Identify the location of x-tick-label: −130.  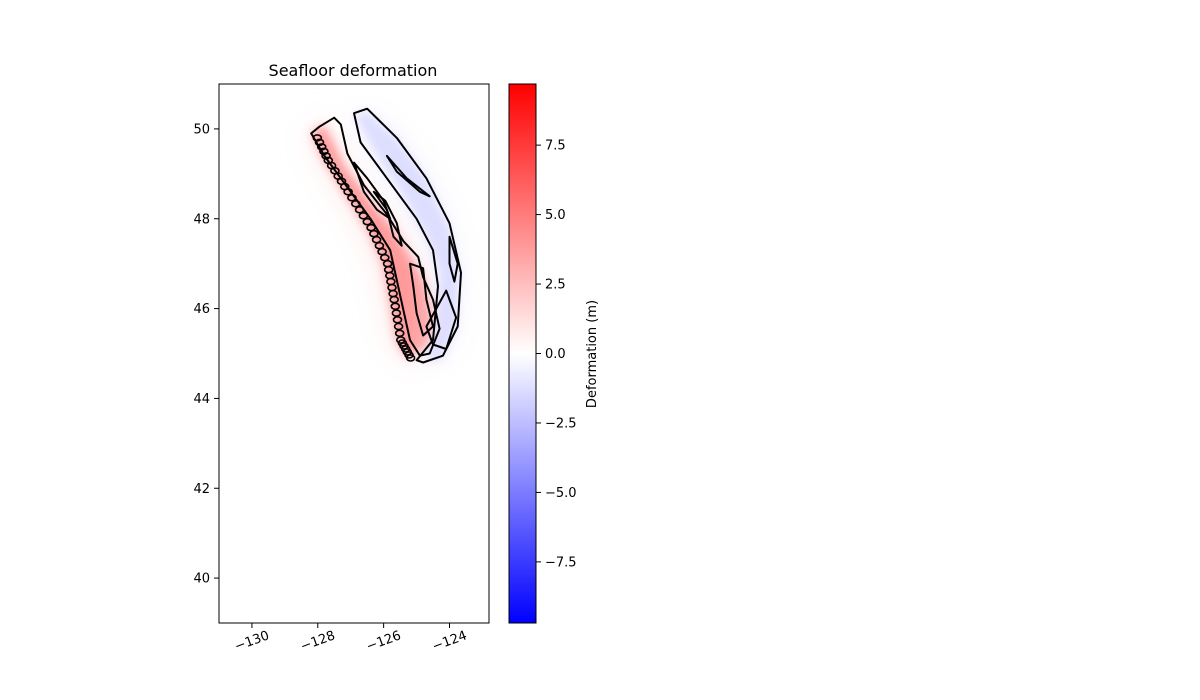
(252, 641).